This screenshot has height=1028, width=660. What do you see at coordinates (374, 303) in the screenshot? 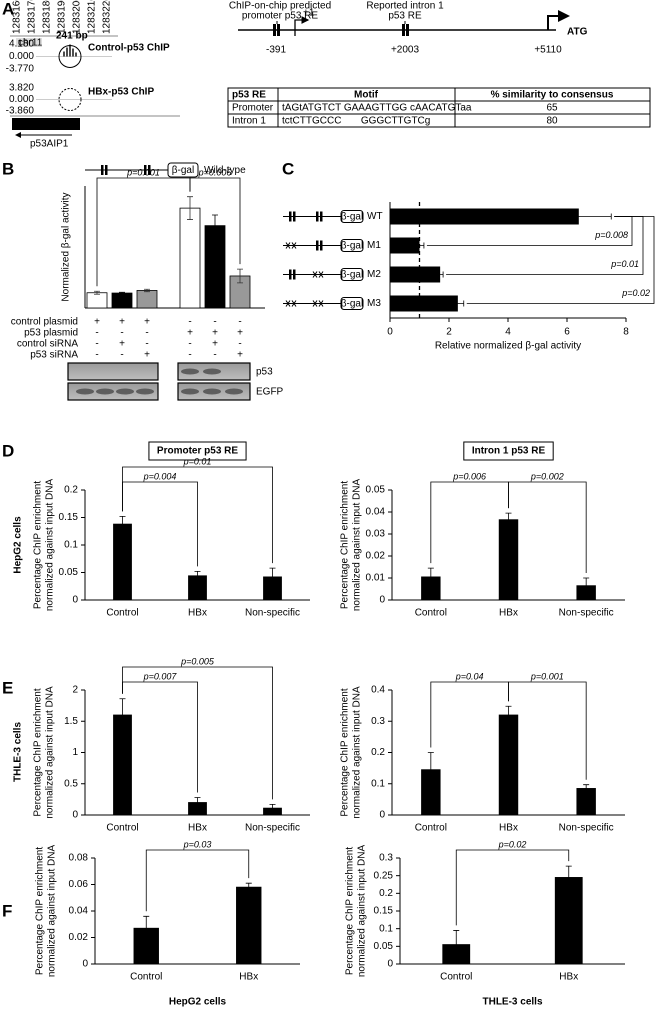
I see `y-tick-label: M3` at bounding box center [374, 303].